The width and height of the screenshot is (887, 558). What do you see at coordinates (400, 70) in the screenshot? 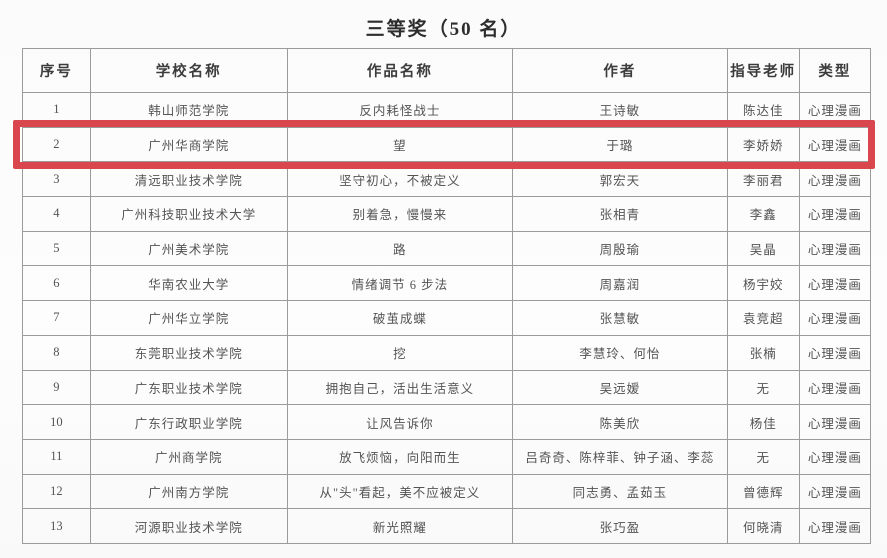
I see `column-header: 作品名称` at bounding box center [400, 70].